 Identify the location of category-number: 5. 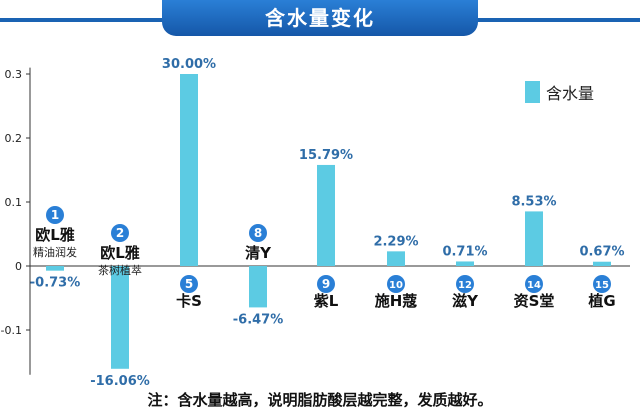
(189, 284).